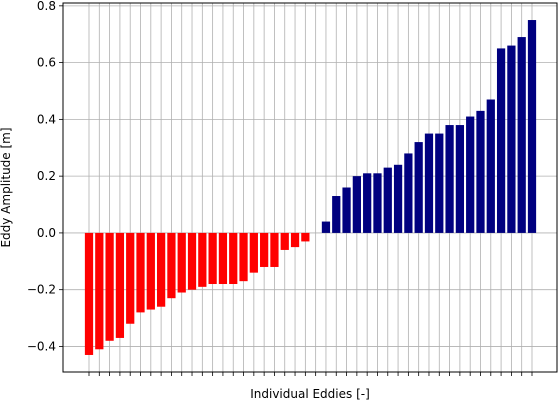  What do you see at coordinates (310, 374) in the screenshot?
I see `x-ticks` at bounding box center [310, 374].